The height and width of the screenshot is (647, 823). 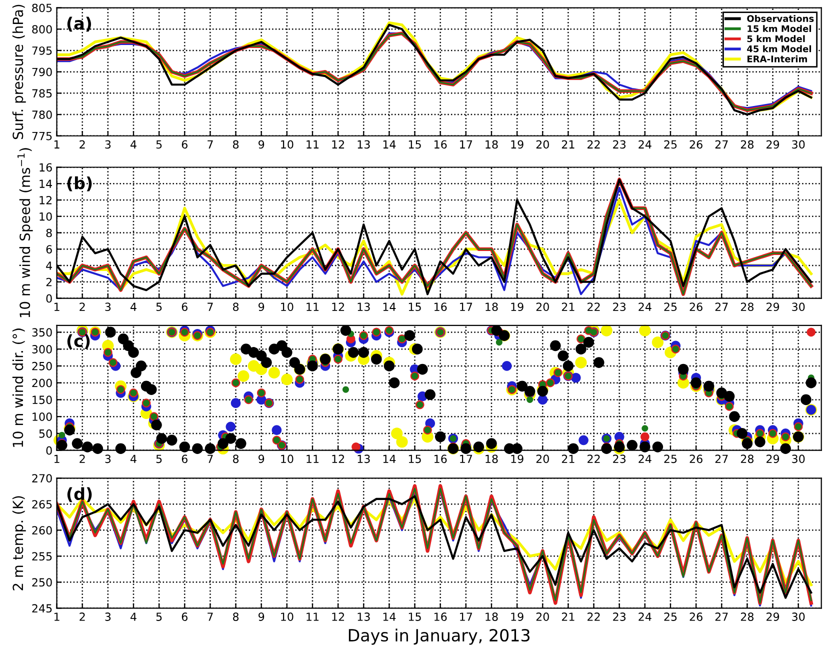 I want to click on y-tick-label: 265, so click(x=42, y=504).